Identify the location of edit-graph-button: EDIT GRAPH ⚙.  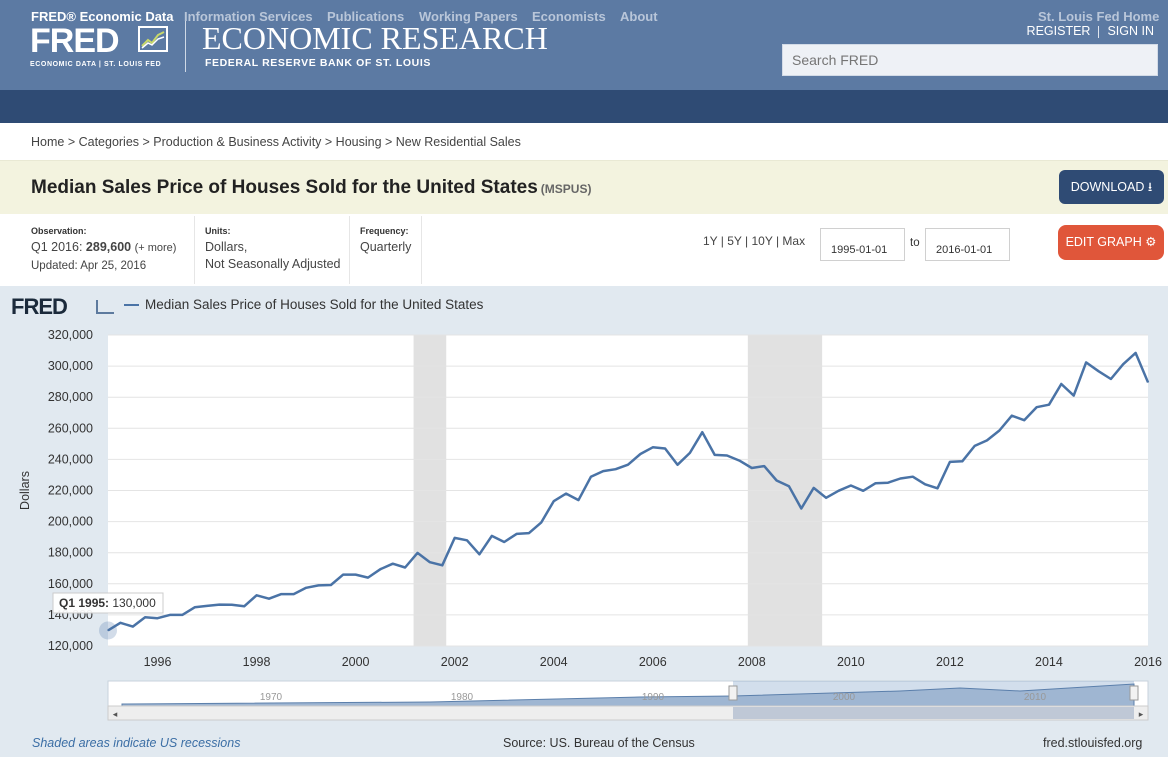
(1111, 242).